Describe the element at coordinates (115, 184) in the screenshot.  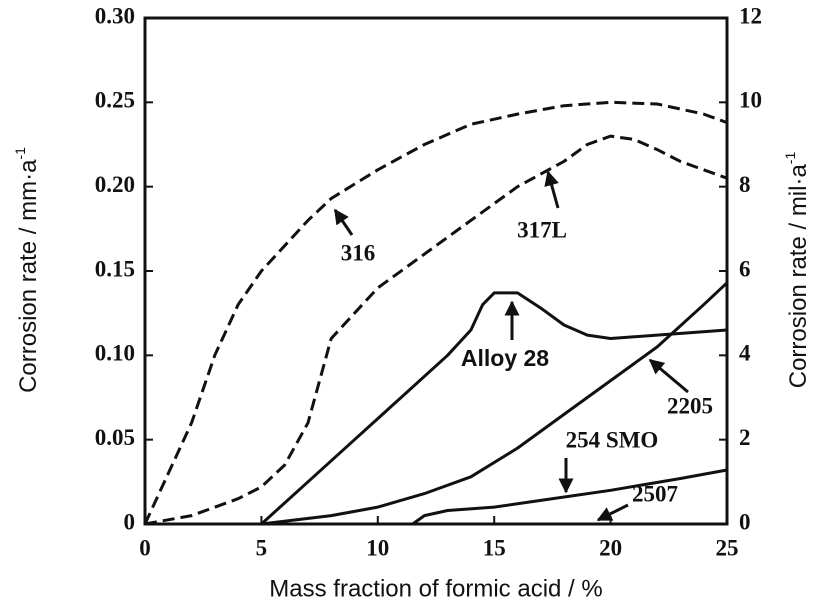
I see `y-tick-label: 0.20` at that location.